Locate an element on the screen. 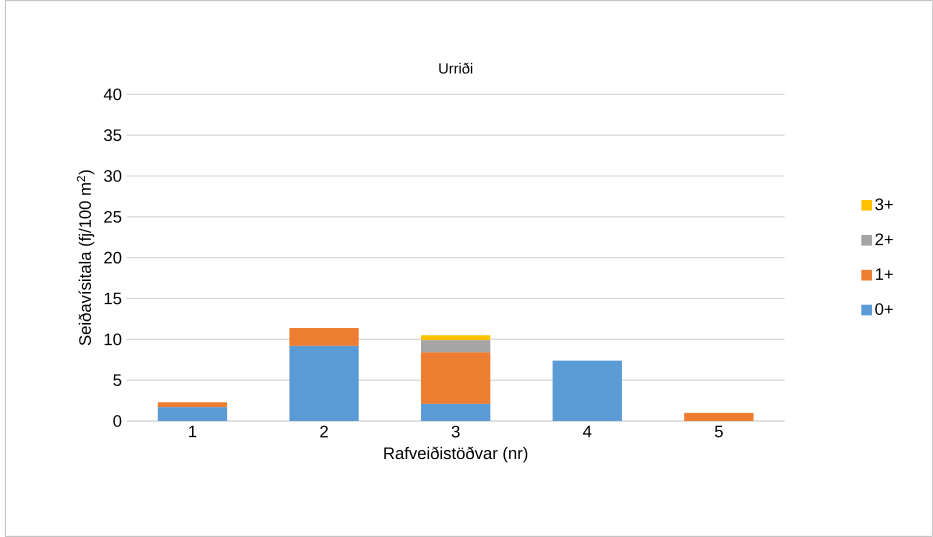 Image resolution: width=933 pixels, height=537 pixels. x-tick-label: 4 is located at coordinates (587, 432).